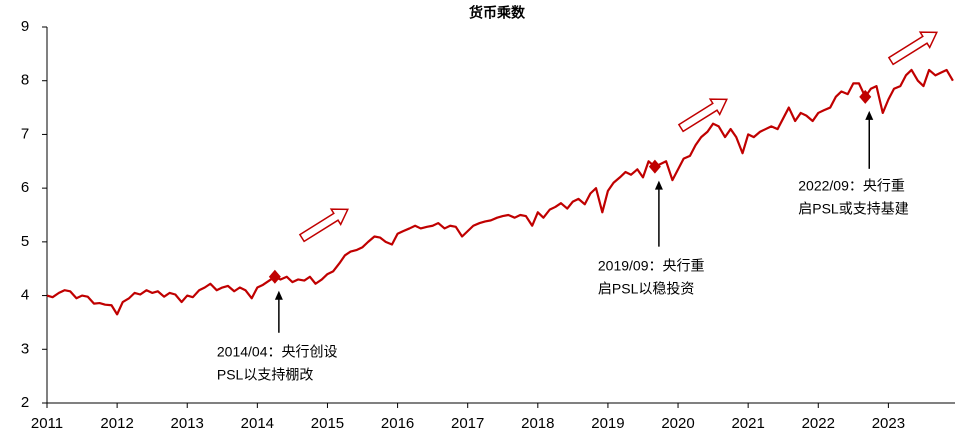  I want to click on y-tick-label: 4, so click(25, 295).